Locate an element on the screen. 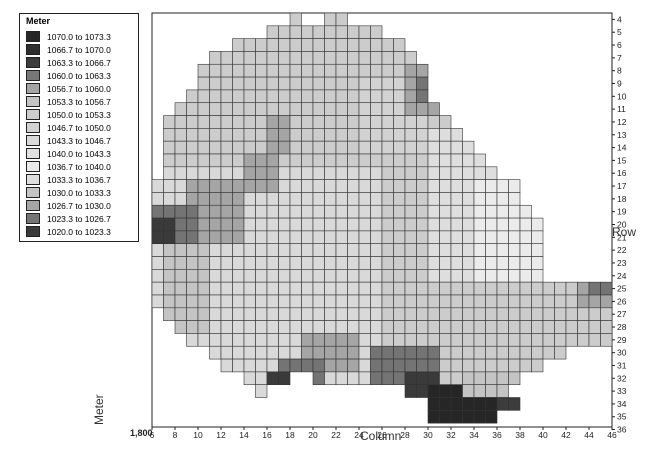  y-tick-label: 5 is located at coordinates (619, 32).